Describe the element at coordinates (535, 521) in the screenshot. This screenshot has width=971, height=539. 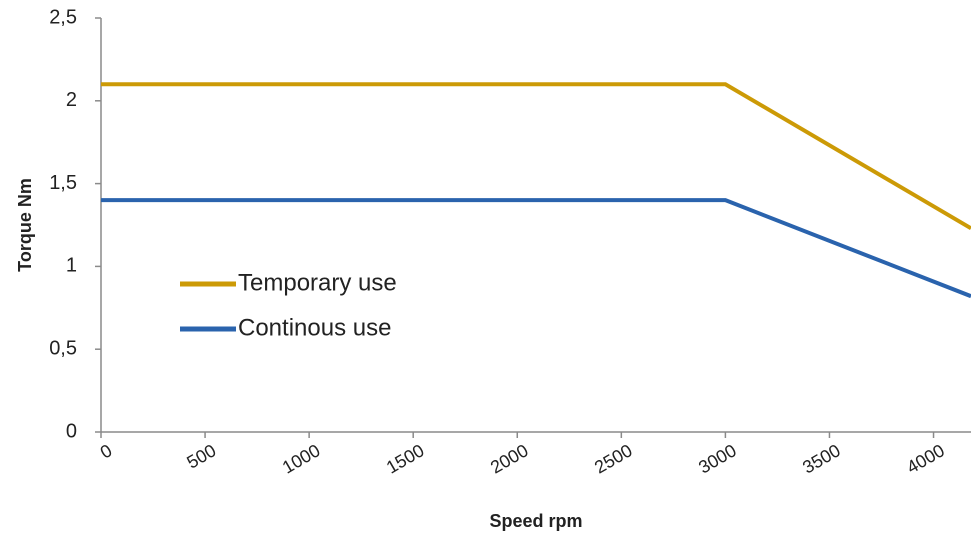
I see `x-axis-label: Speed rpm` at that location.